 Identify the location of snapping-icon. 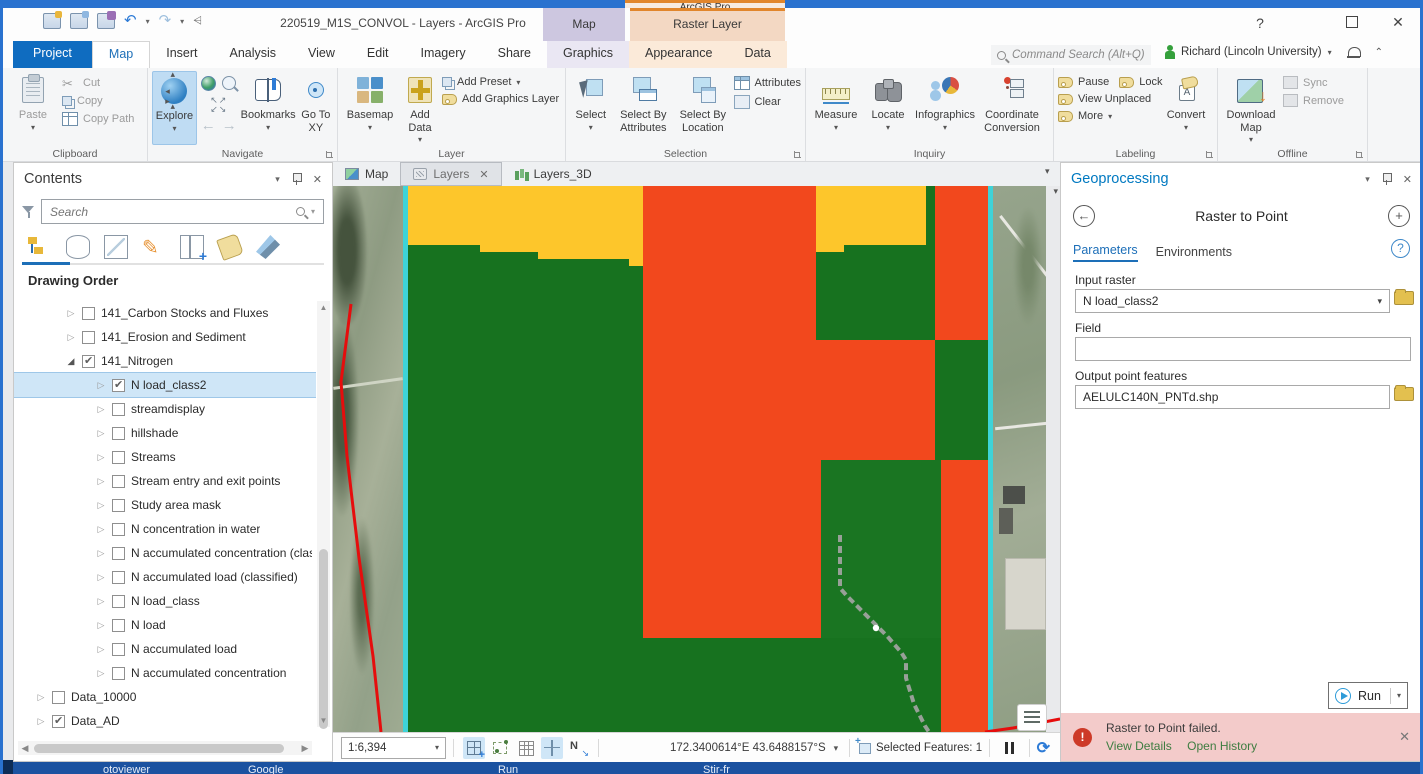
(552, 747).